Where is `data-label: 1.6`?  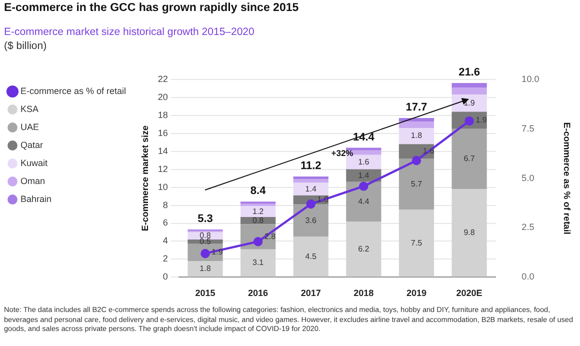
data-label: 1.6 is located at coordinates (364, 161).